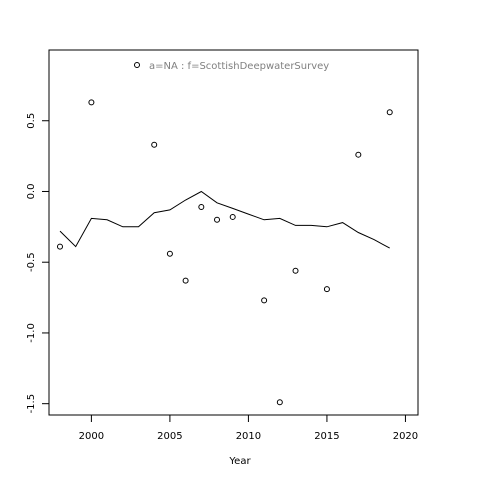 This screenshot has height=480, width=480. Describe the element at coordinates (31, 192) in the screenshot. I see `y-tick-label: 0.0` at that location.